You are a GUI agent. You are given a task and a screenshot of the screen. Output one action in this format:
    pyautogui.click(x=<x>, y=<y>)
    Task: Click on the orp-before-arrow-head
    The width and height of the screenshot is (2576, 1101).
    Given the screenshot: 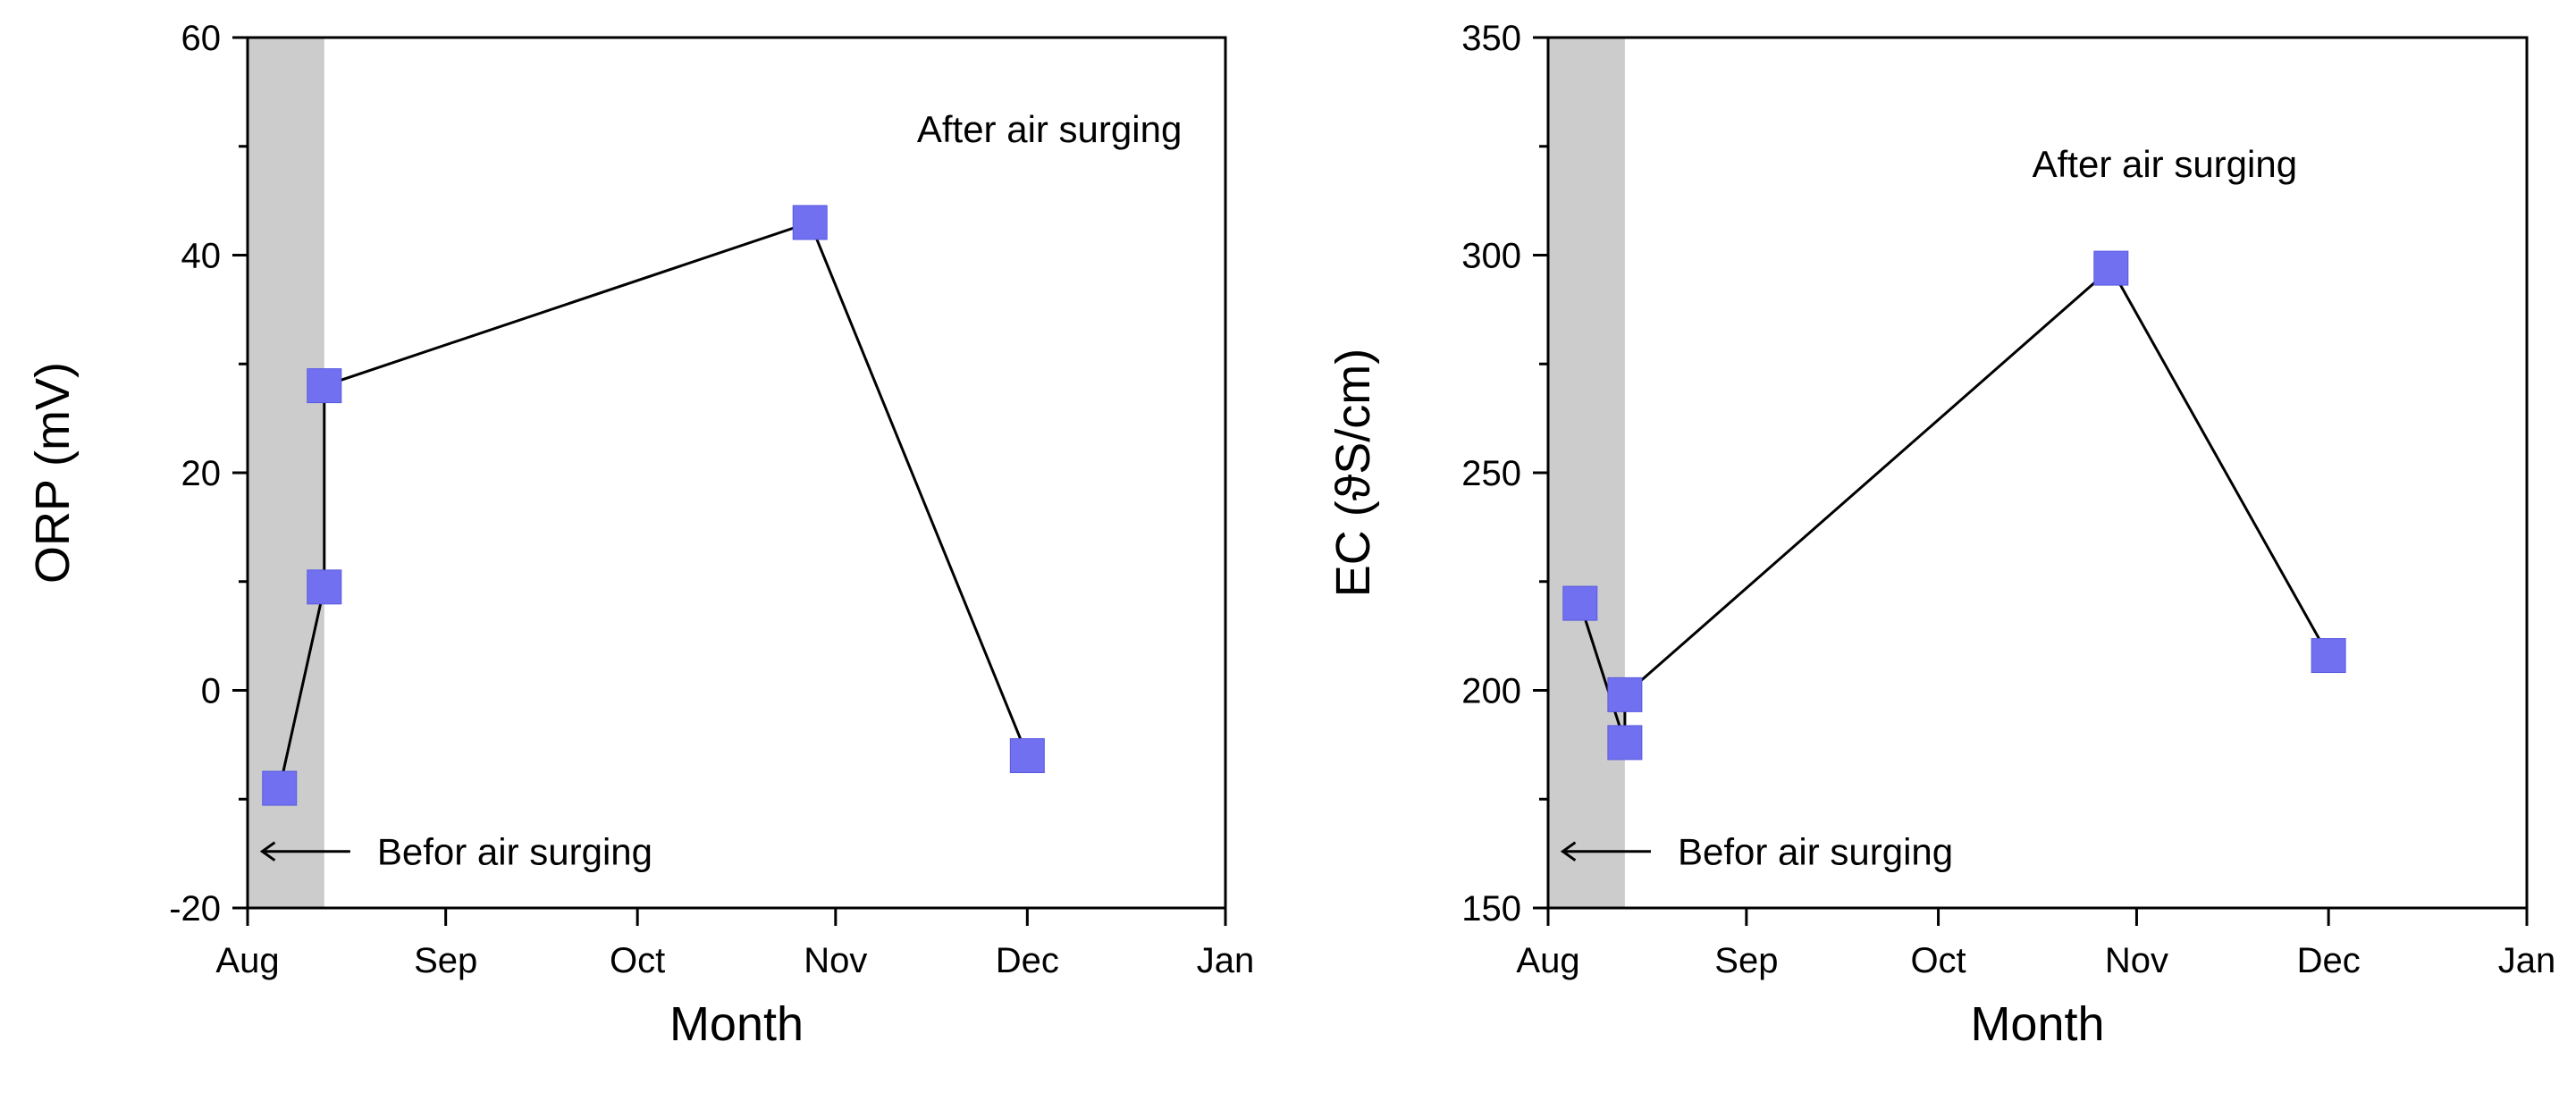 What is the action you would take?
    pyautogui.click(x=268, y=851)
    